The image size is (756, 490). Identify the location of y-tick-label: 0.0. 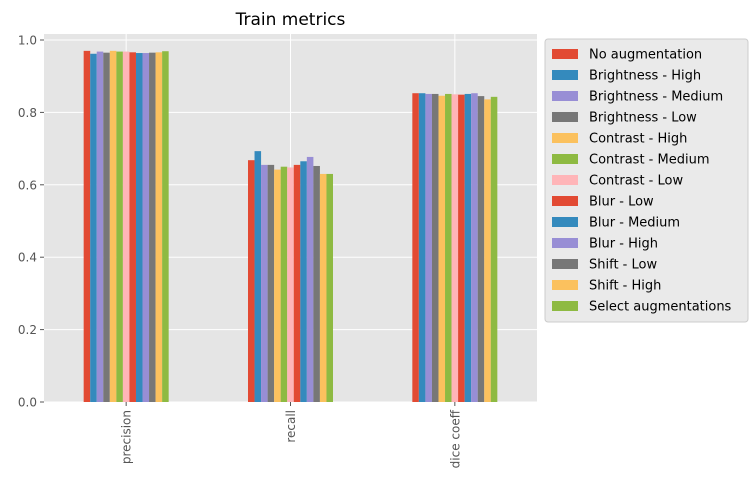
(27, 403).